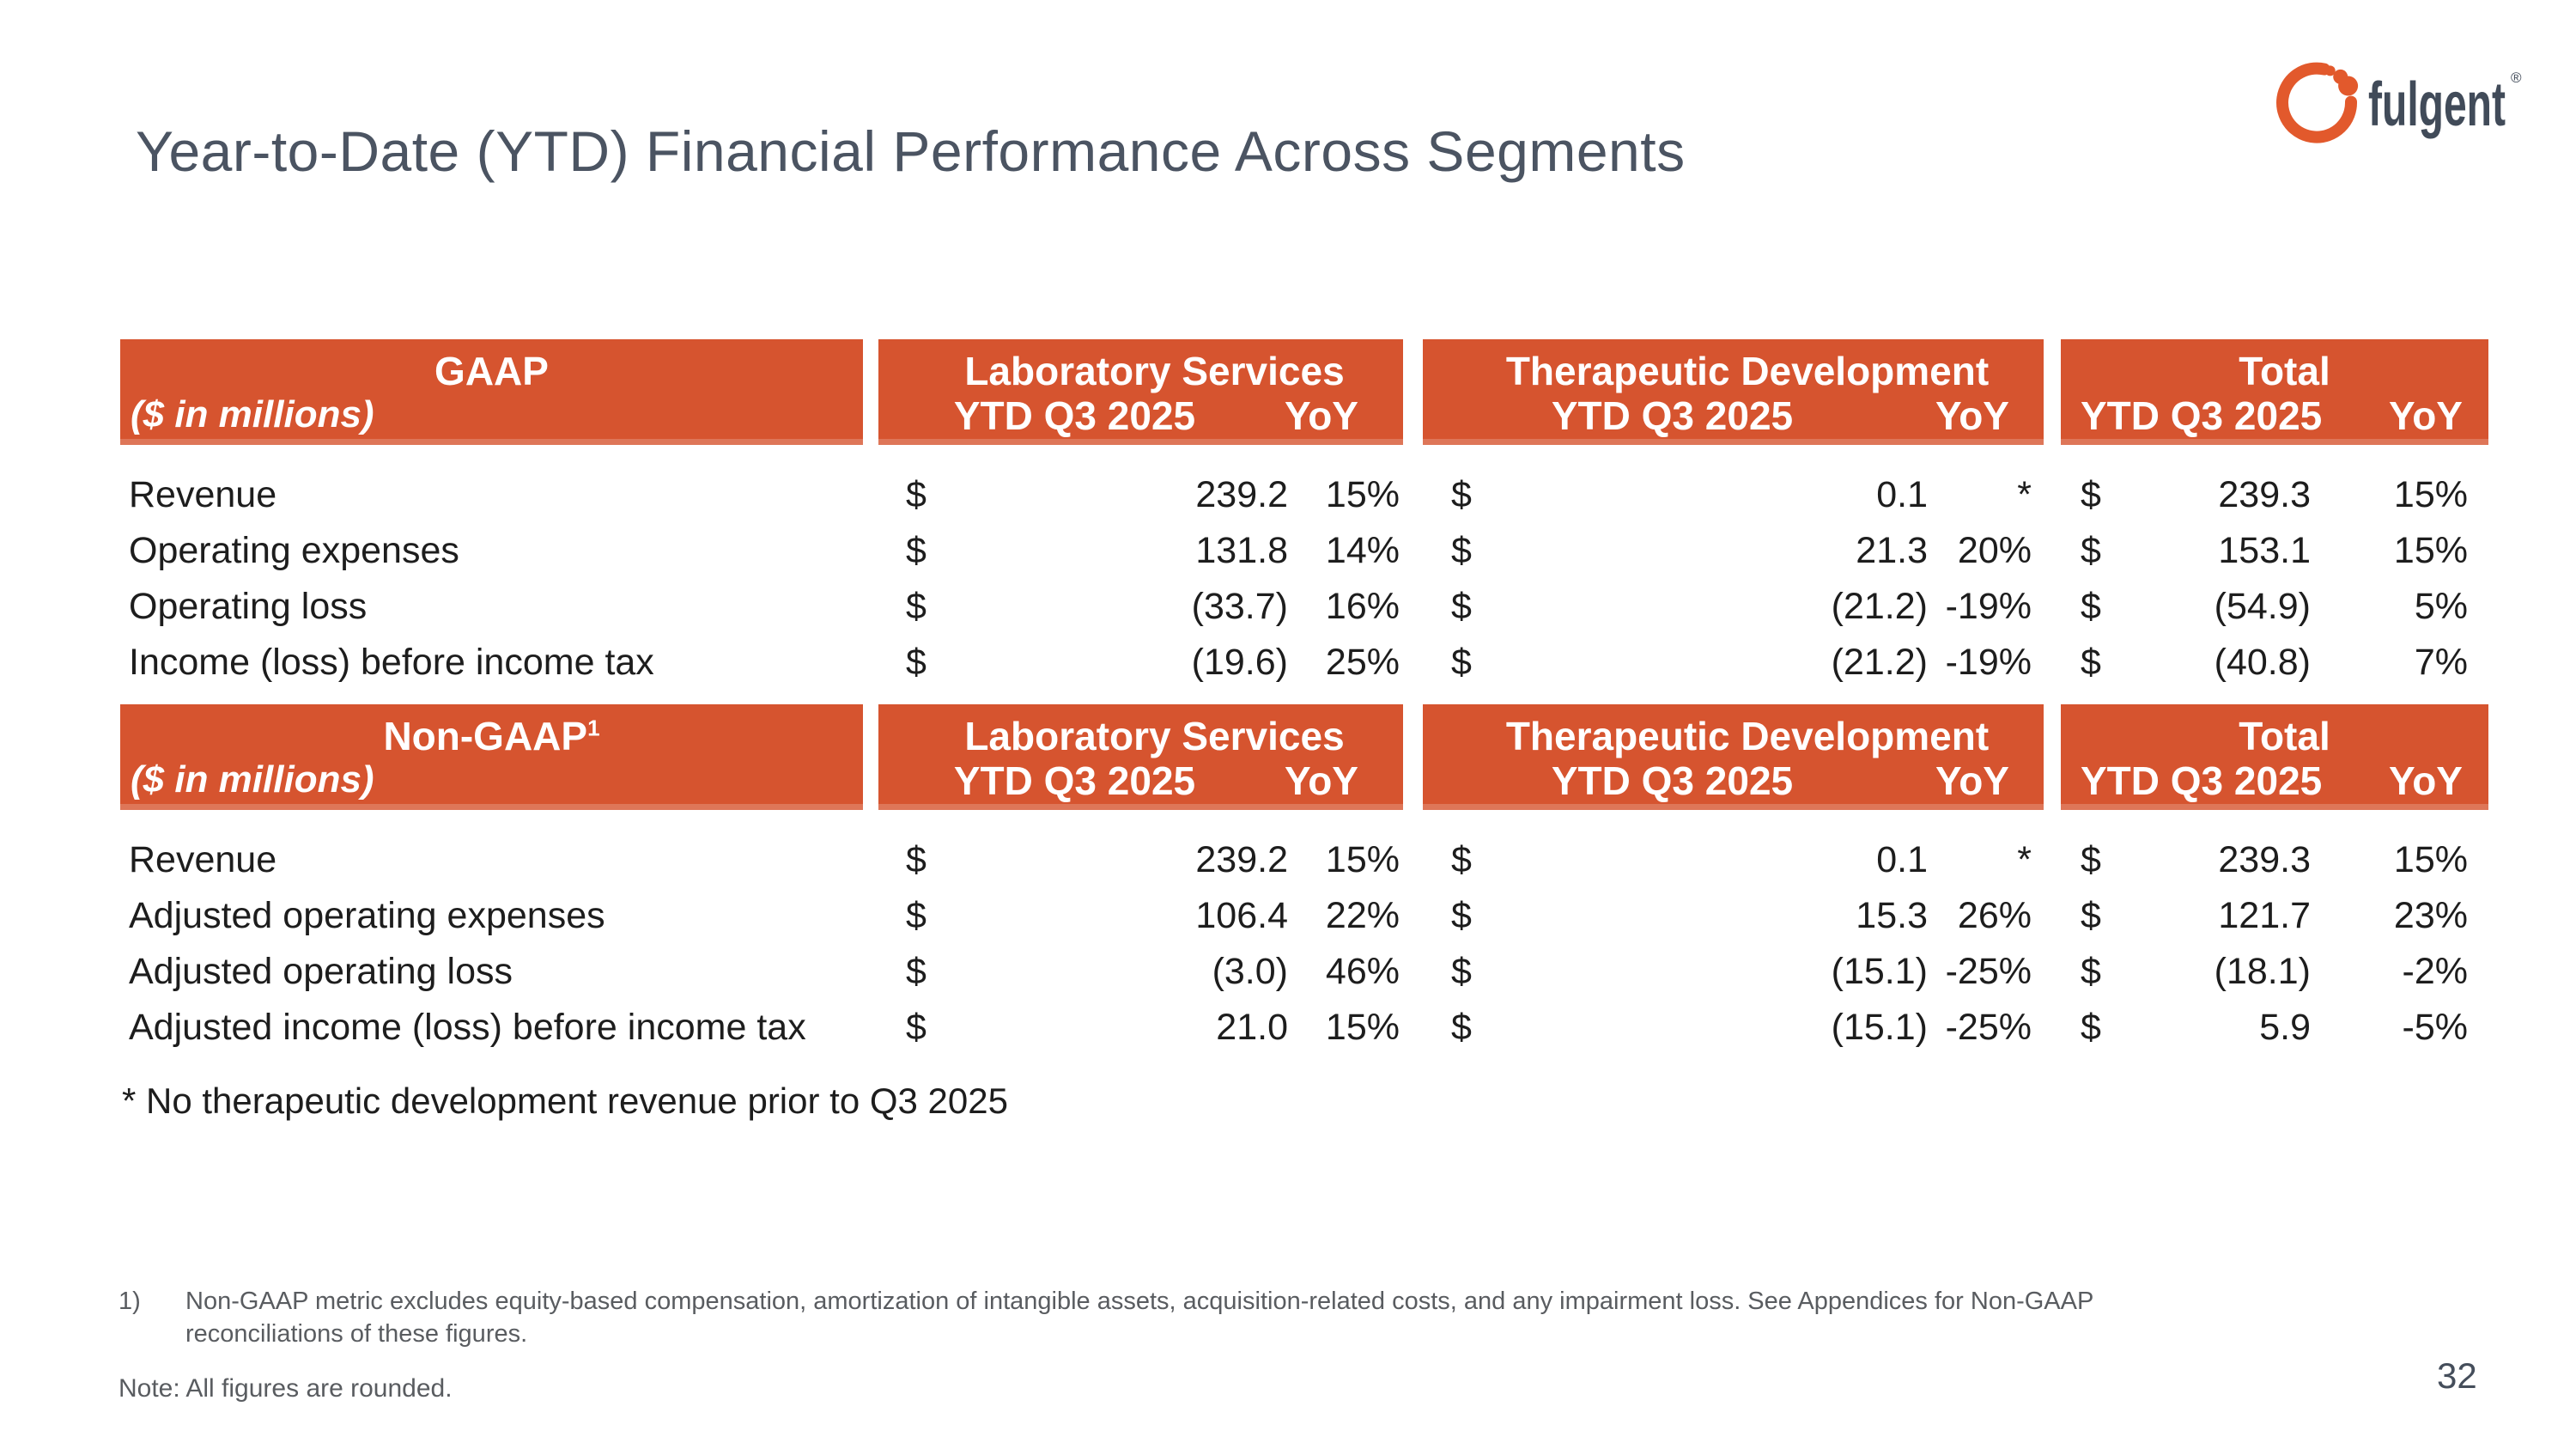  I want to click on cell-lab-services: $131.8 14%, so click(1140, 551).